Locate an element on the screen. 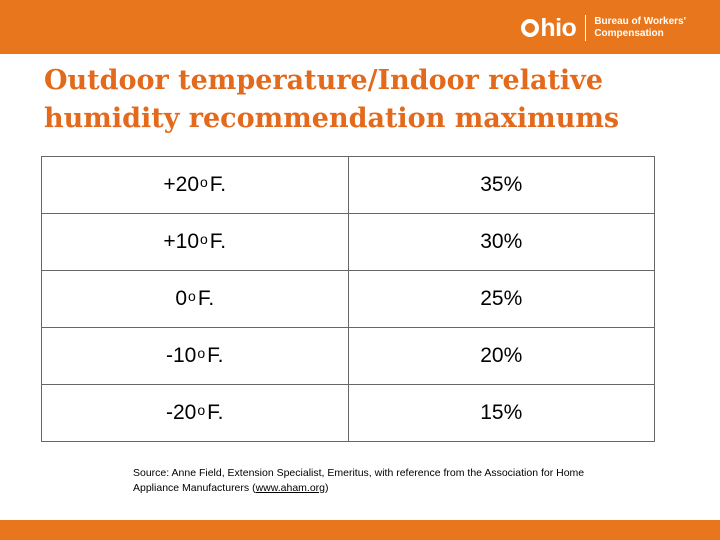 This screenshot has height=540, width=720. ohio-wordmark: hio is located at coordinates (549, 28).